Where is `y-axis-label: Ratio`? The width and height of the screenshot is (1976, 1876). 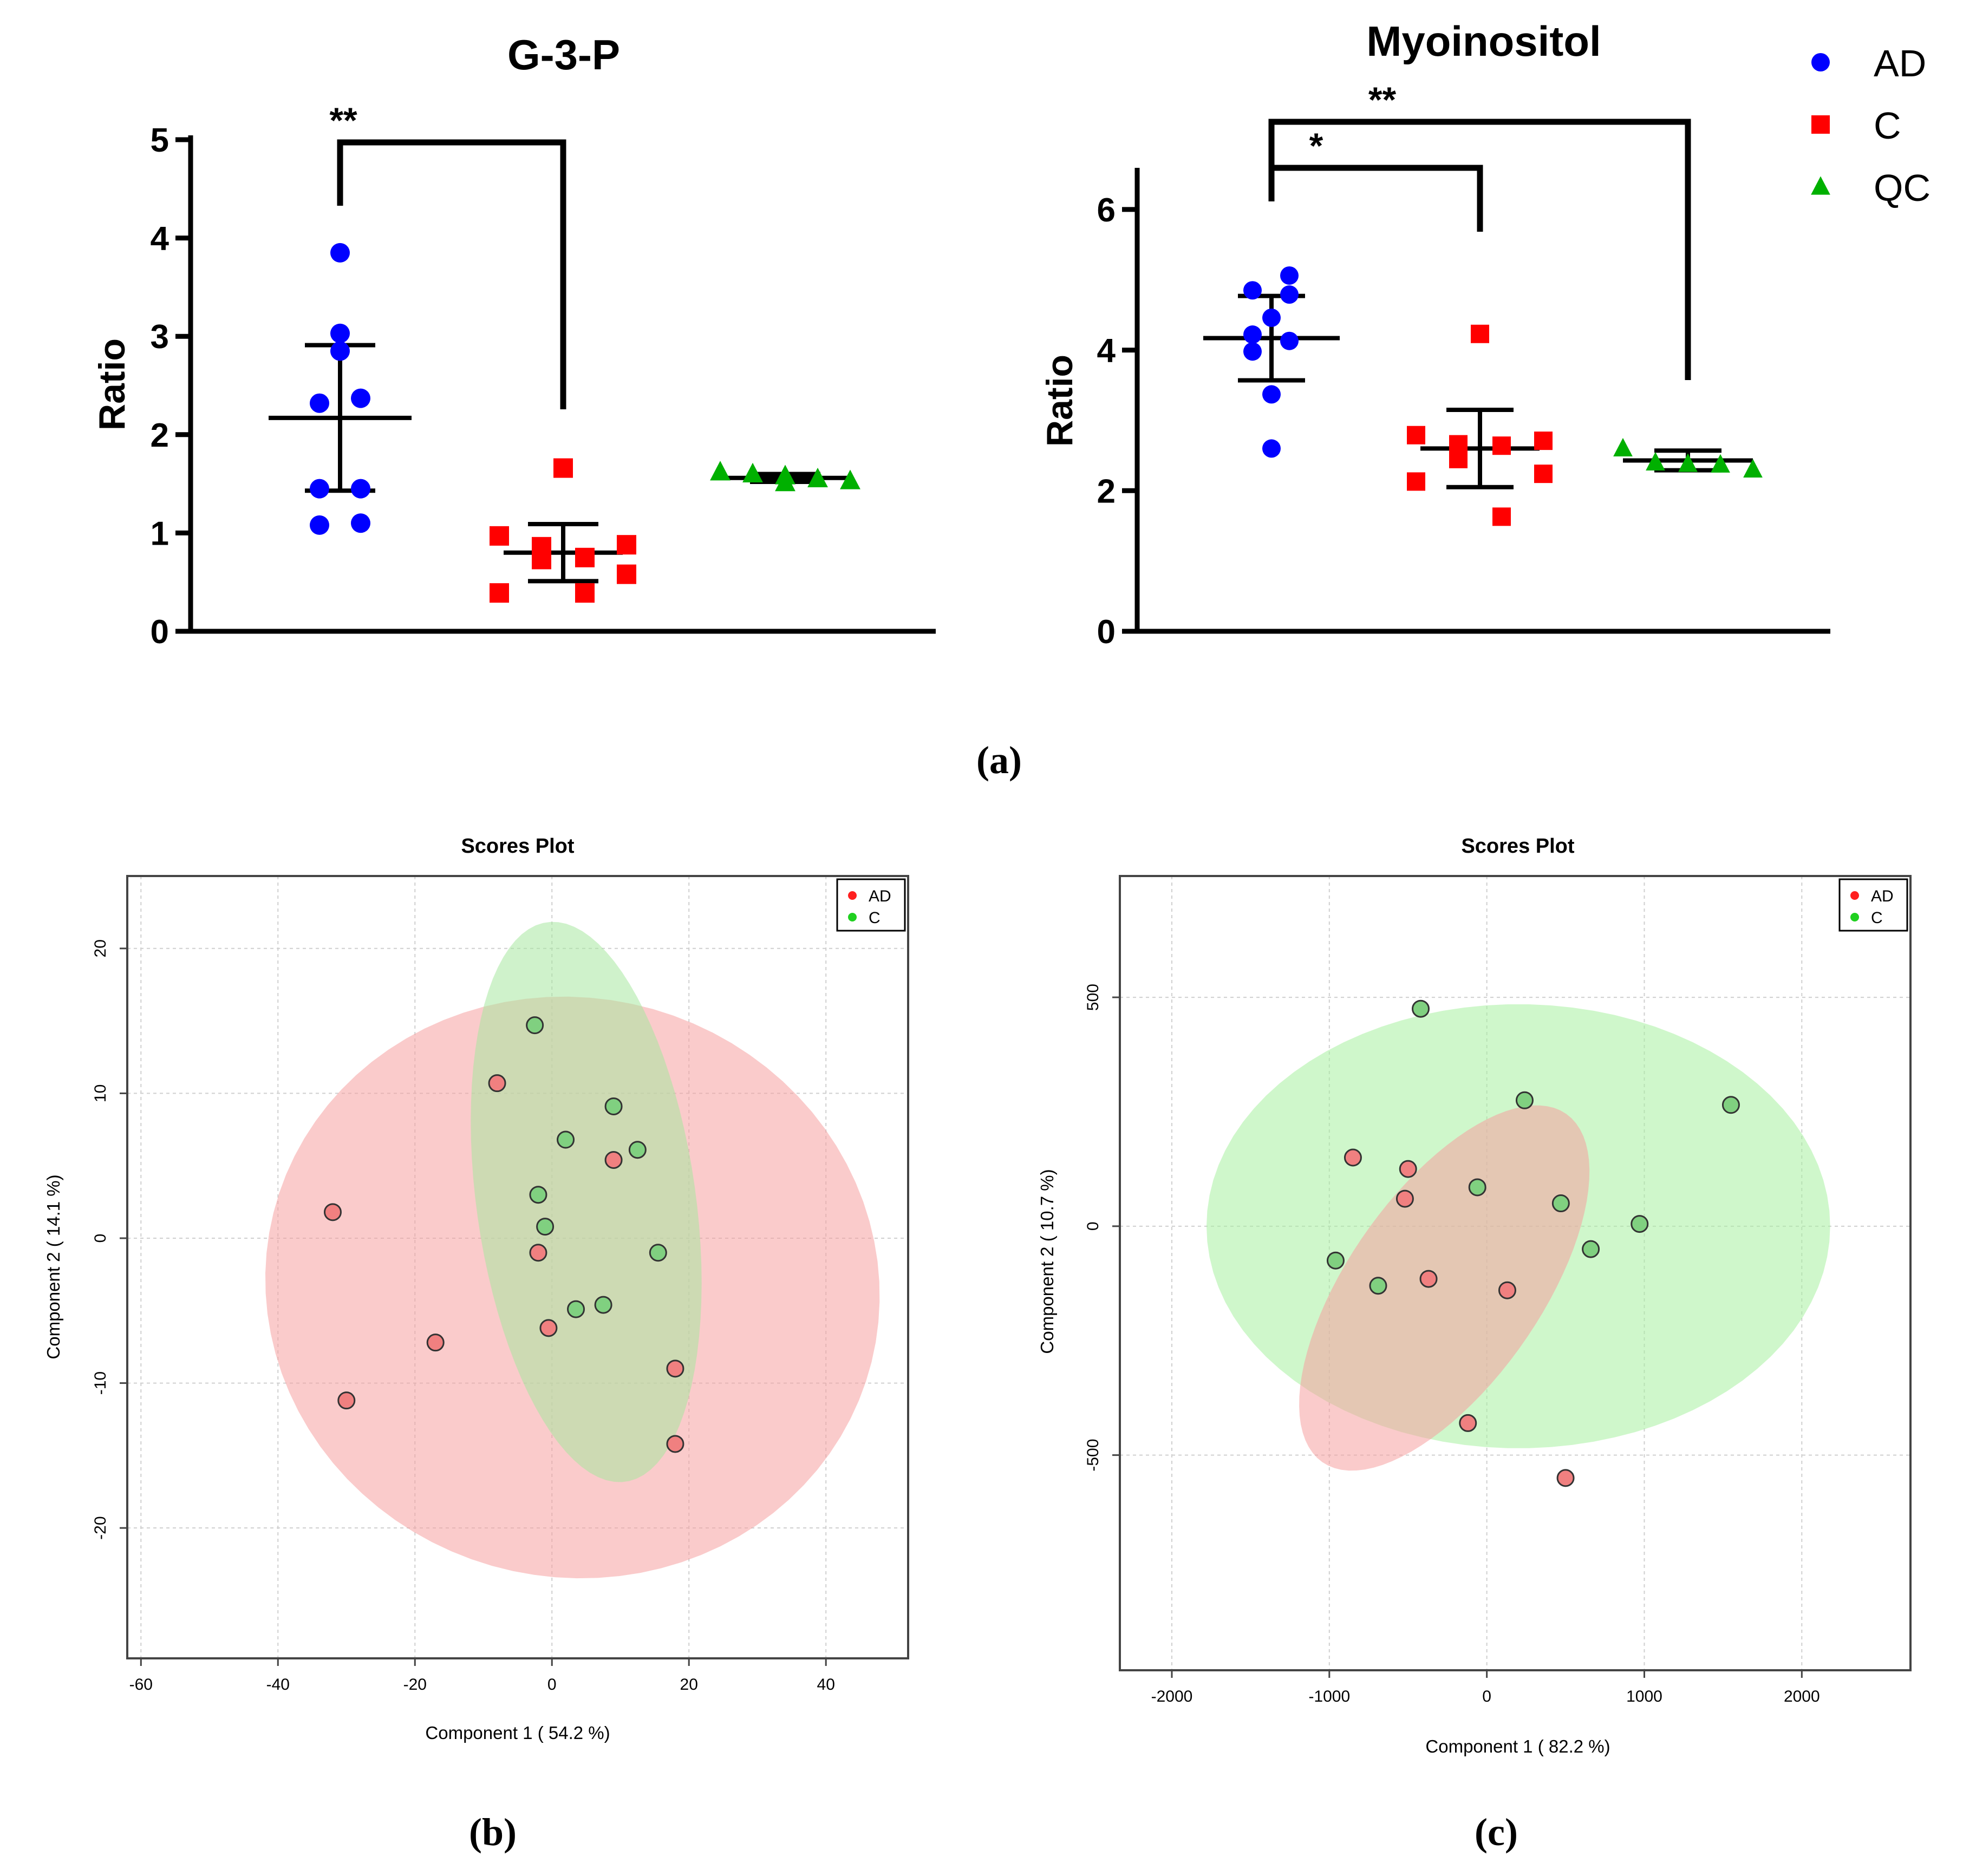 y-axis-label: Ratio is located at coordinates (112, 384).